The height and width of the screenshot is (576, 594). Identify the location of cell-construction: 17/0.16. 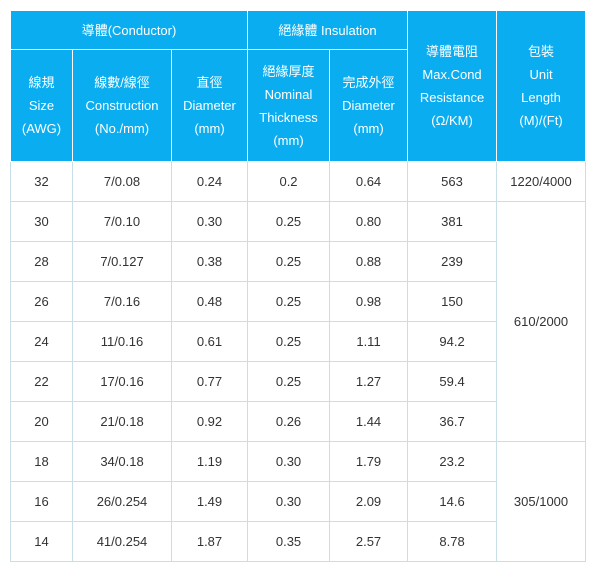
(122, 381).